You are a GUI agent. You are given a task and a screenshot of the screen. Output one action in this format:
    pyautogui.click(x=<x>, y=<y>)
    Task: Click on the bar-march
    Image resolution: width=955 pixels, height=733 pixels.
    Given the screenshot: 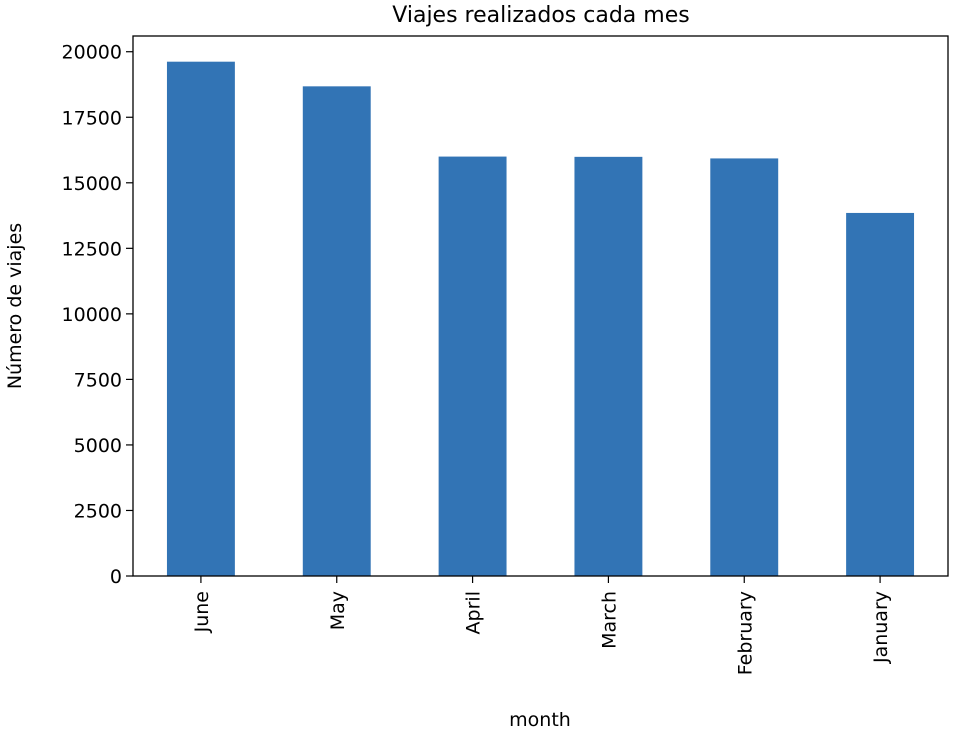 What is the action you would take?
    pyautogui.click(x=608, y=366)
    